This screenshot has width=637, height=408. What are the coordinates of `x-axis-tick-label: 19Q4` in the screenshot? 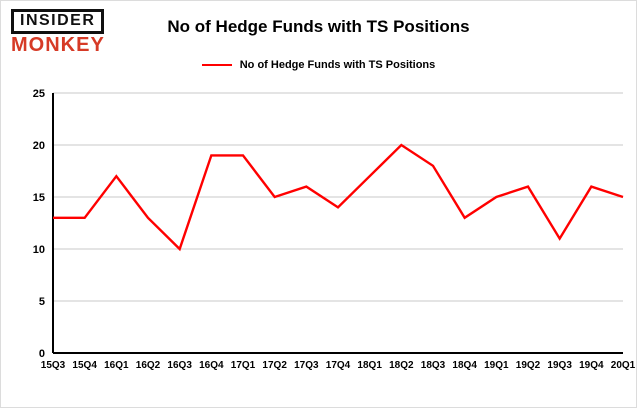 It's located at (591, 365).